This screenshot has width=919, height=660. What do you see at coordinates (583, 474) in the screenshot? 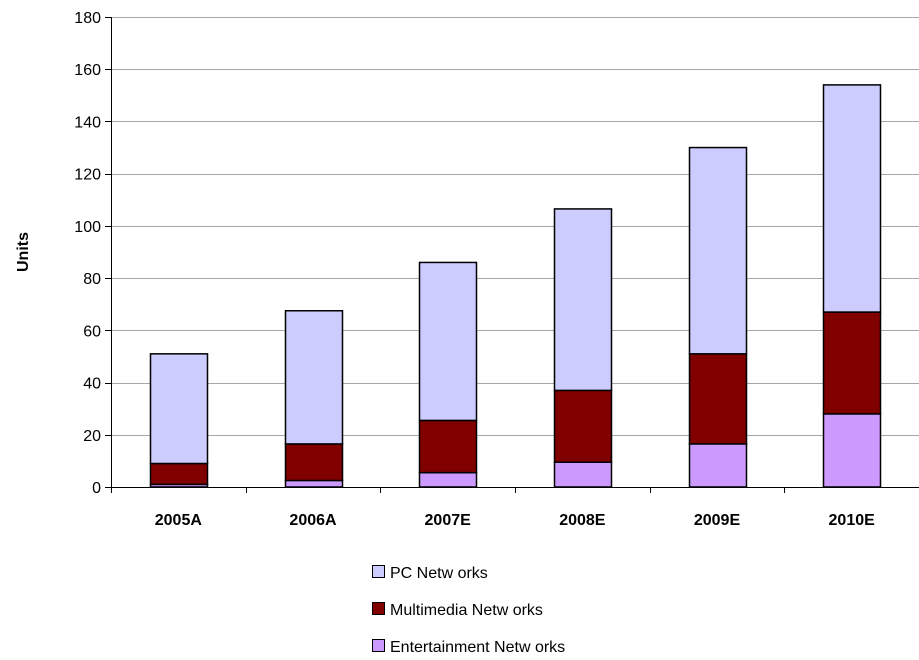
I see `bar-2008E-entertainment-netw-orks` at bounding box center [583, 474].